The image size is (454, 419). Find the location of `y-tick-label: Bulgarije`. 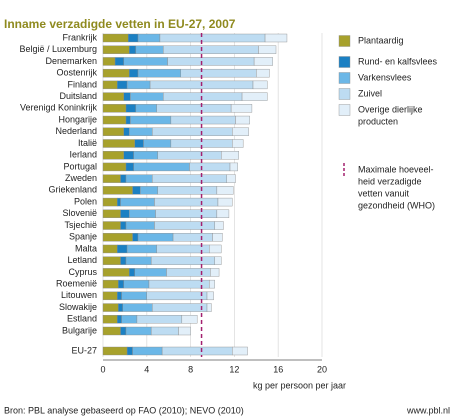

y-tick-label: Bulgarije is located at coordinates (79, 330).